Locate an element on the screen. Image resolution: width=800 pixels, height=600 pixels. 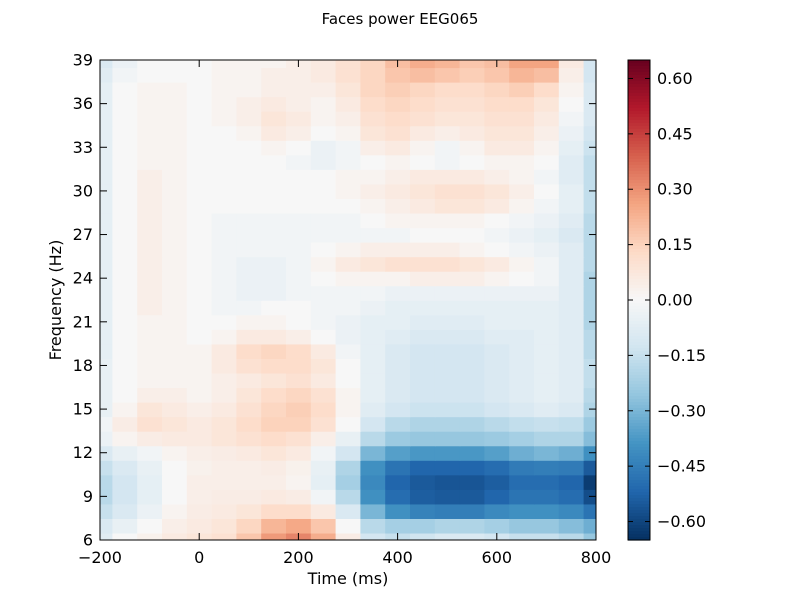
colorbar-tick-label: −0.15 is located at coordinates (681, 355).